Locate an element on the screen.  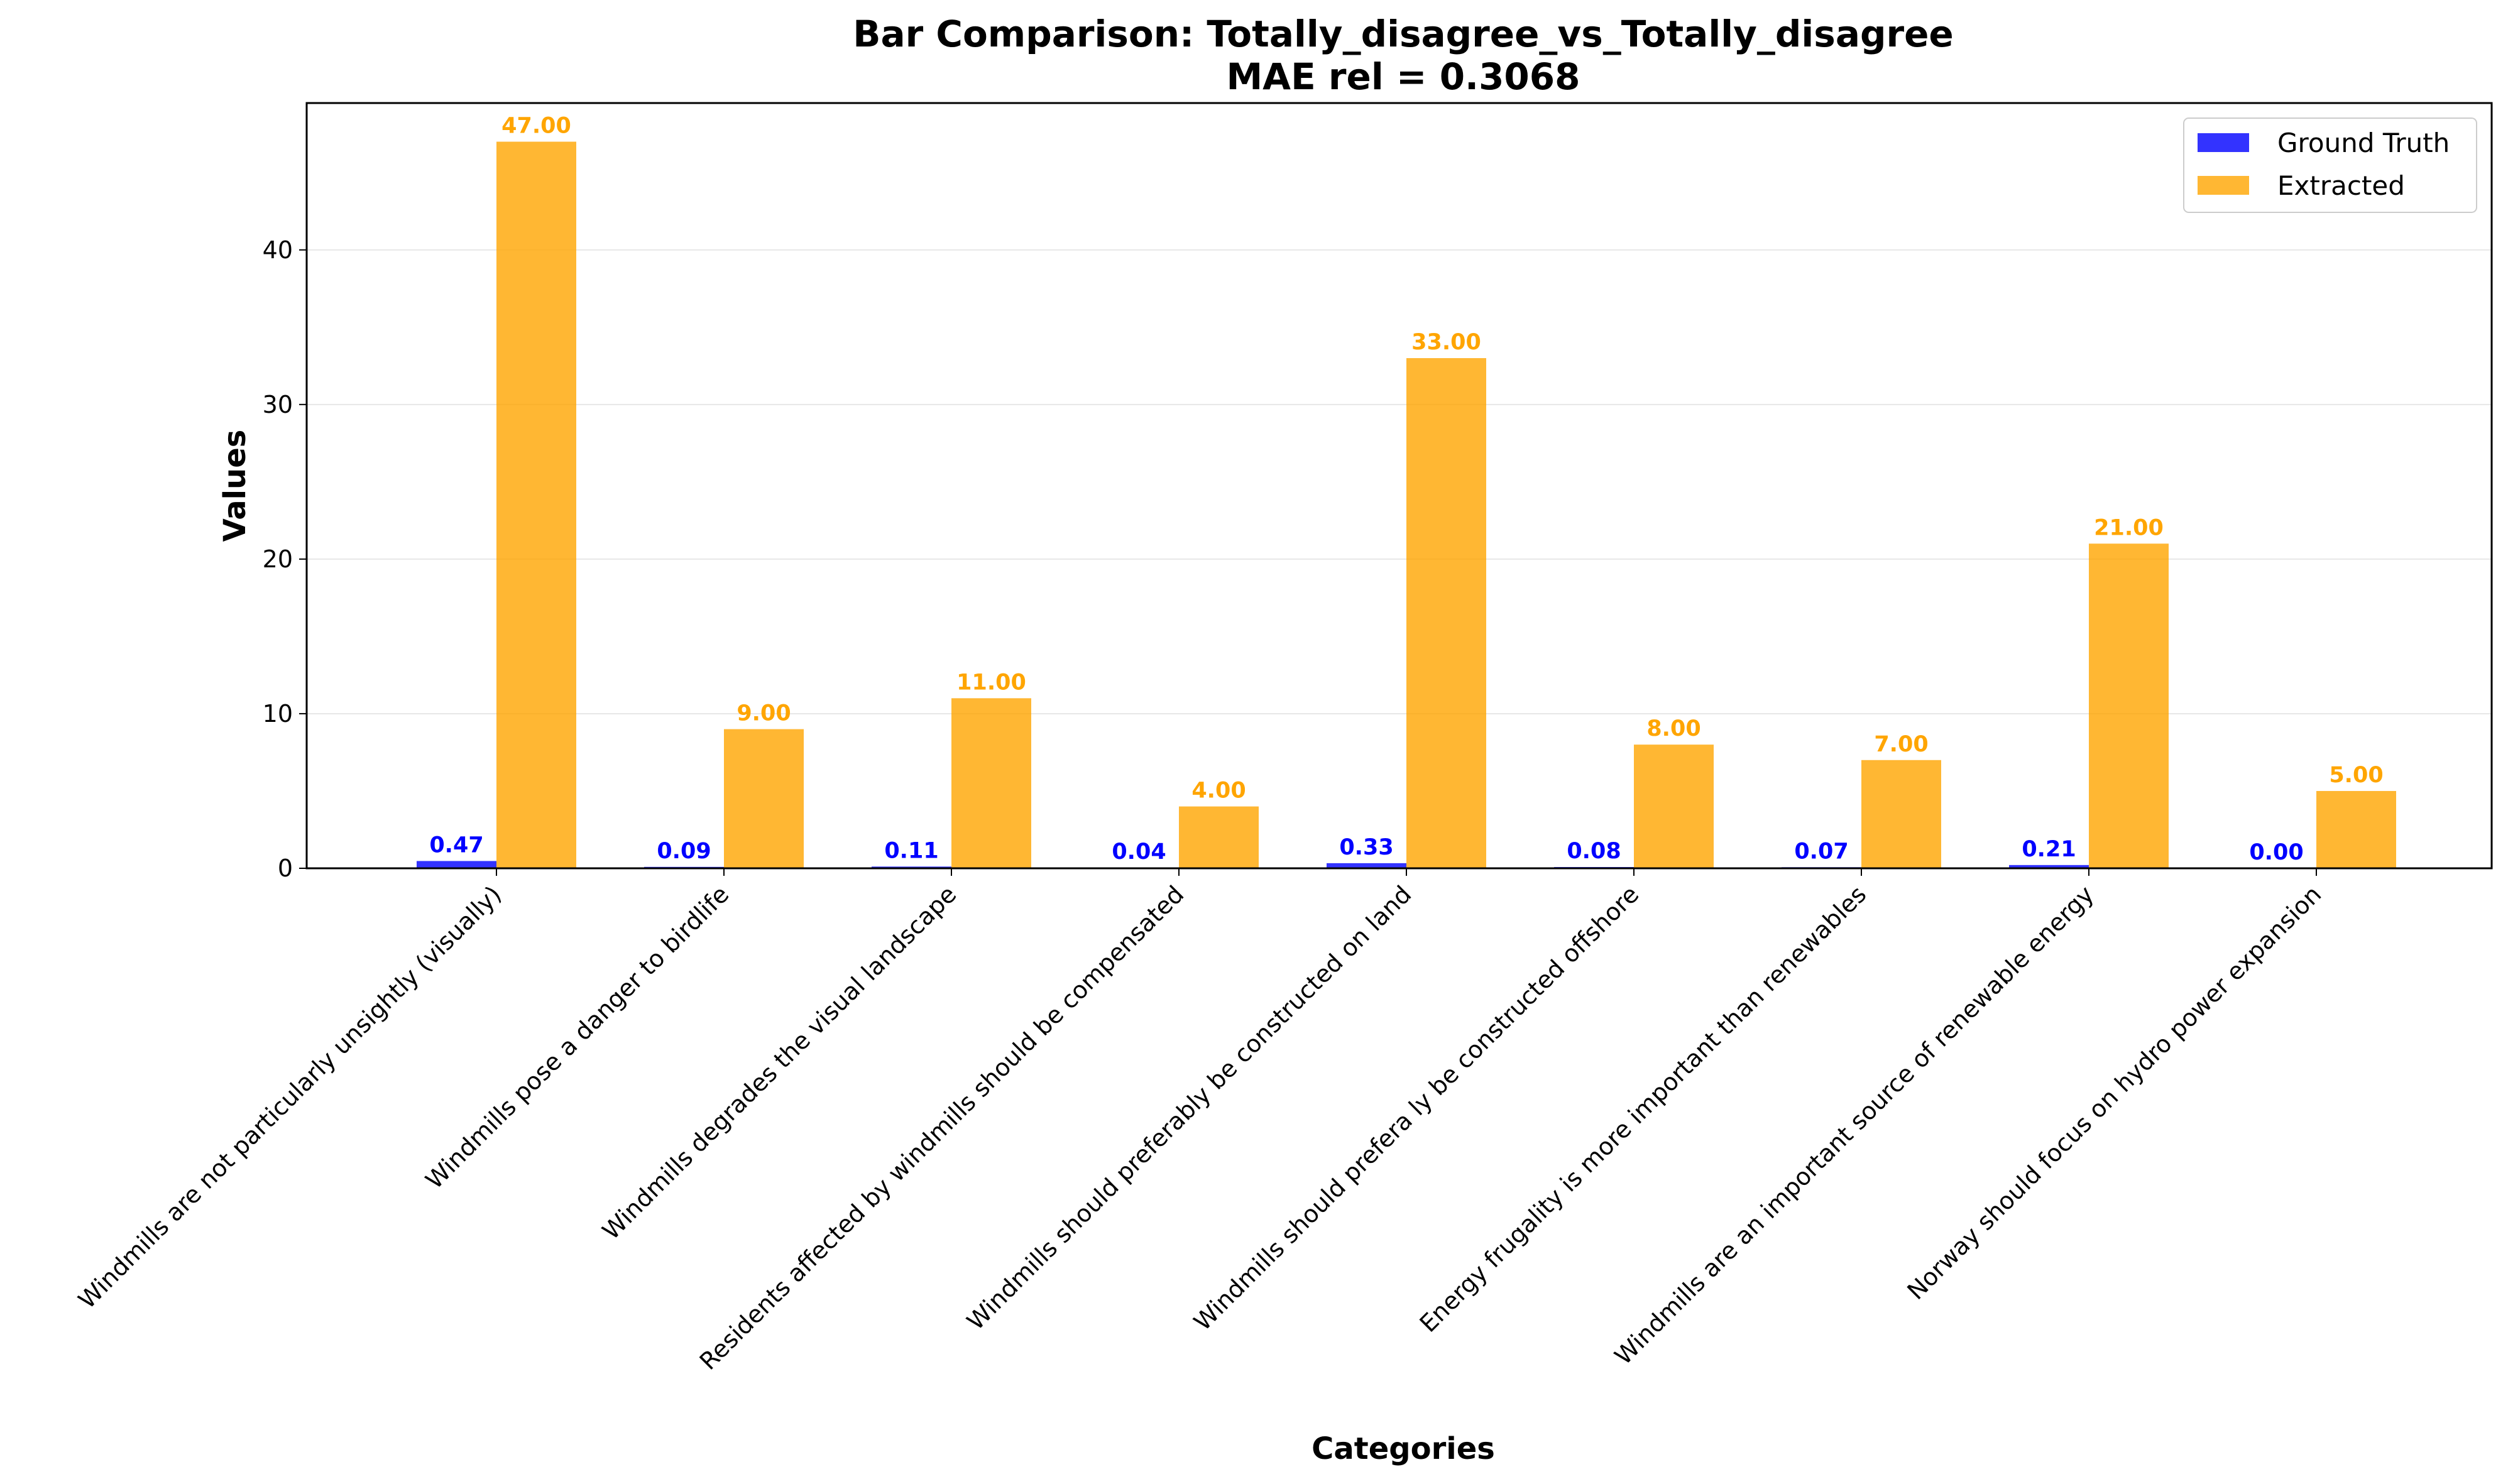
data-label-extracted: 9.00 is located at coordinates (764, 713).